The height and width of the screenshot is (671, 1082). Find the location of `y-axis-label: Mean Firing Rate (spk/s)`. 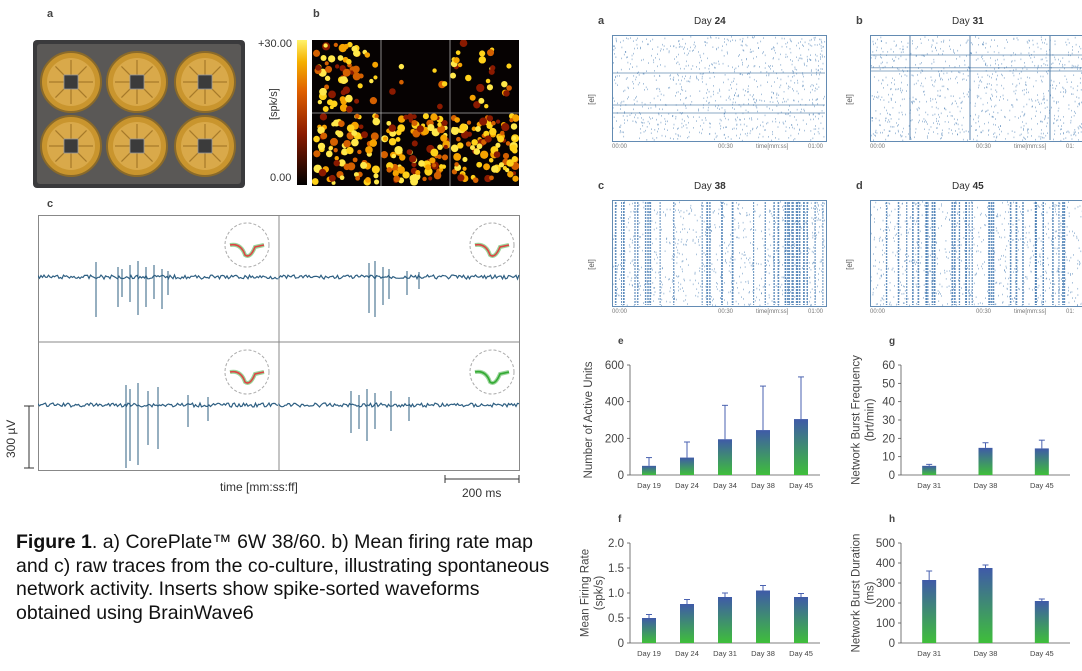

y-axis-label: Mean Firing Rate (spk/s) is located at coordinates (593, 593).